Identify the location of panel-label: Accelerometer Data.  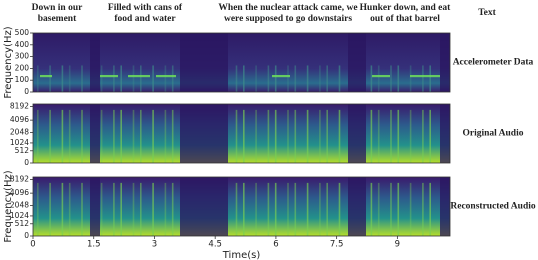
(493, 63).